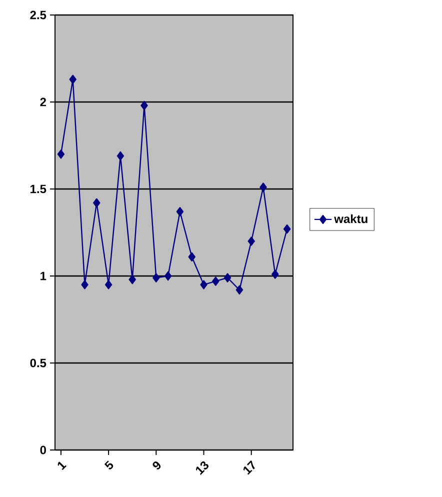 The image size is (442, 497). I want to click on x-tick-label: 17, so click(249, 467).